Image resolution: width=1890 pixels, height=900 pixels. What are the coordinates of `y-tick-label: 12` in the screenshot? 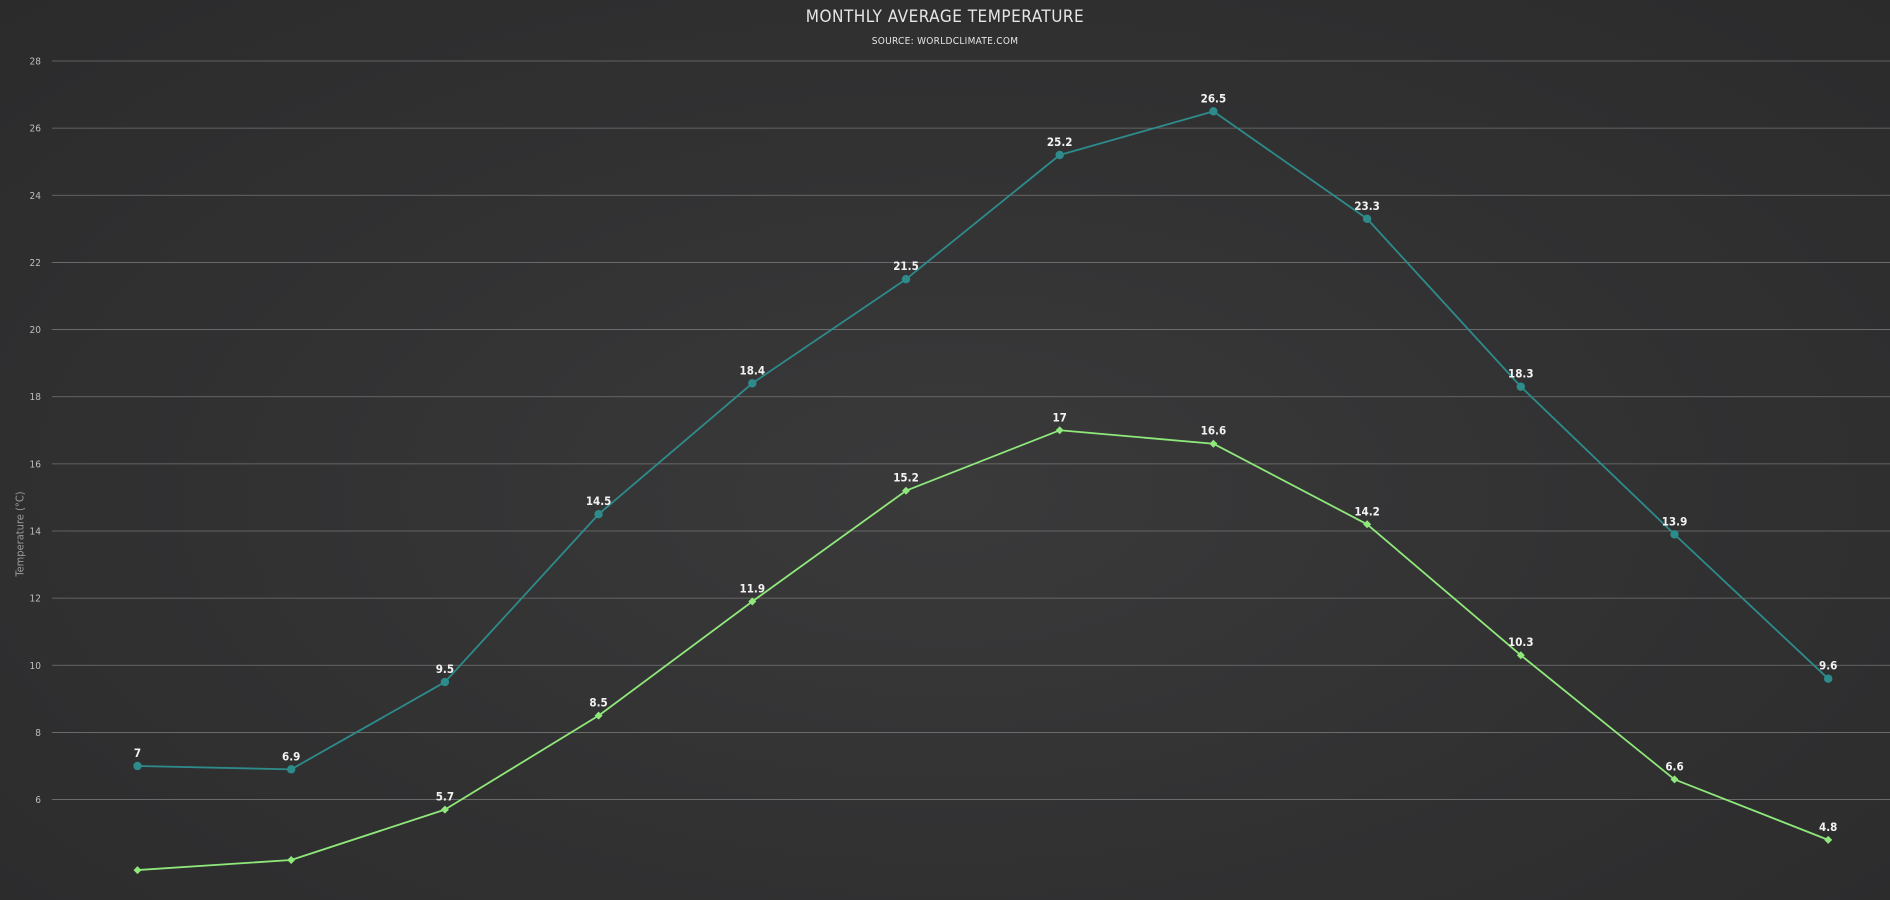 It's located at (35, 599).